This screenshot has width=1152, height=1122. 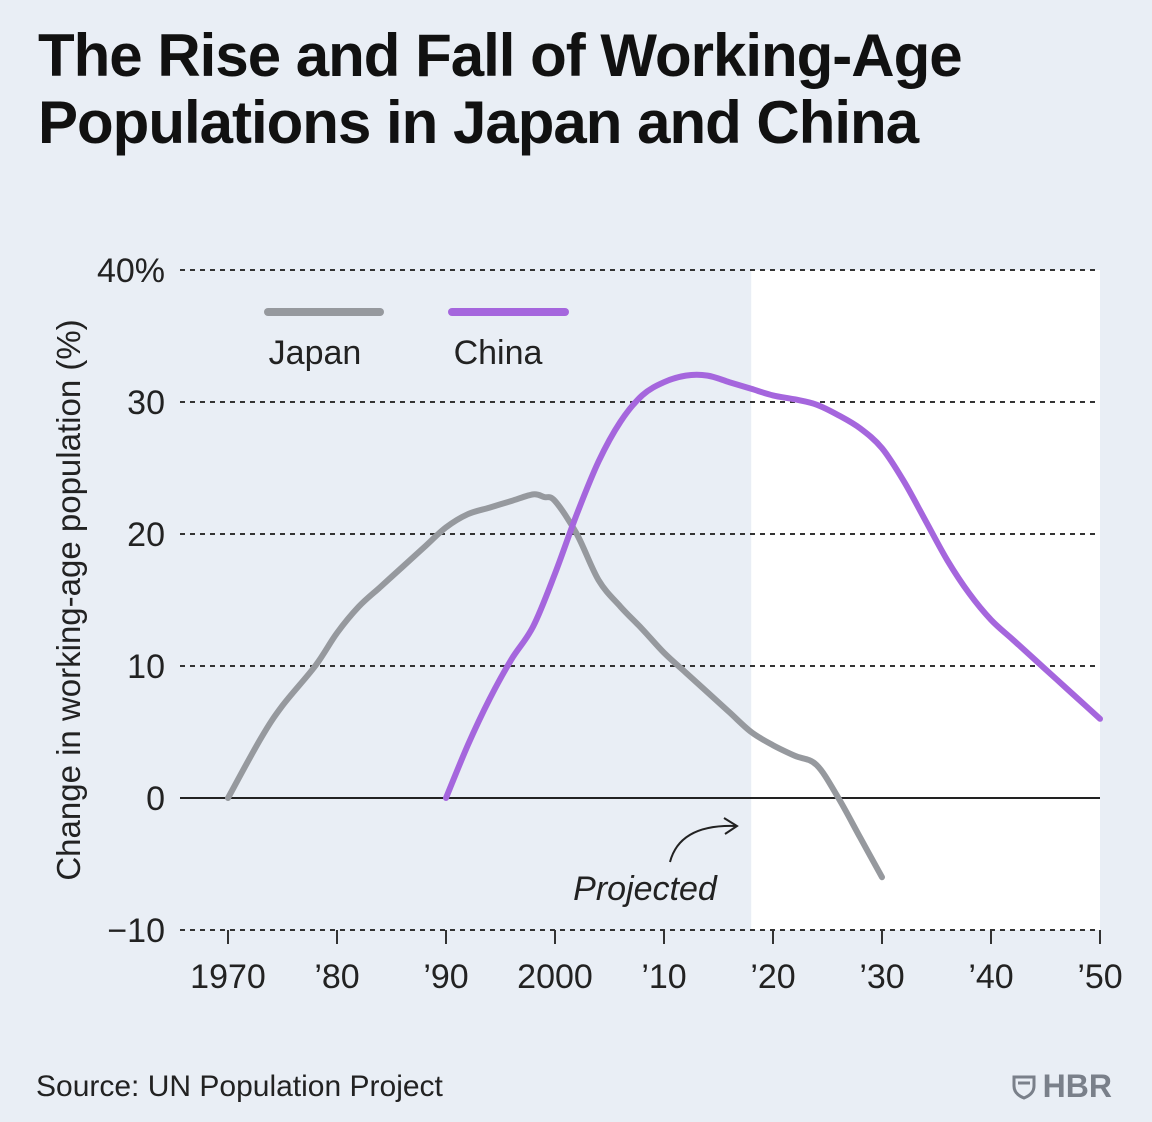 I want to click on shield-icon, so click(x=1024, y=1087).